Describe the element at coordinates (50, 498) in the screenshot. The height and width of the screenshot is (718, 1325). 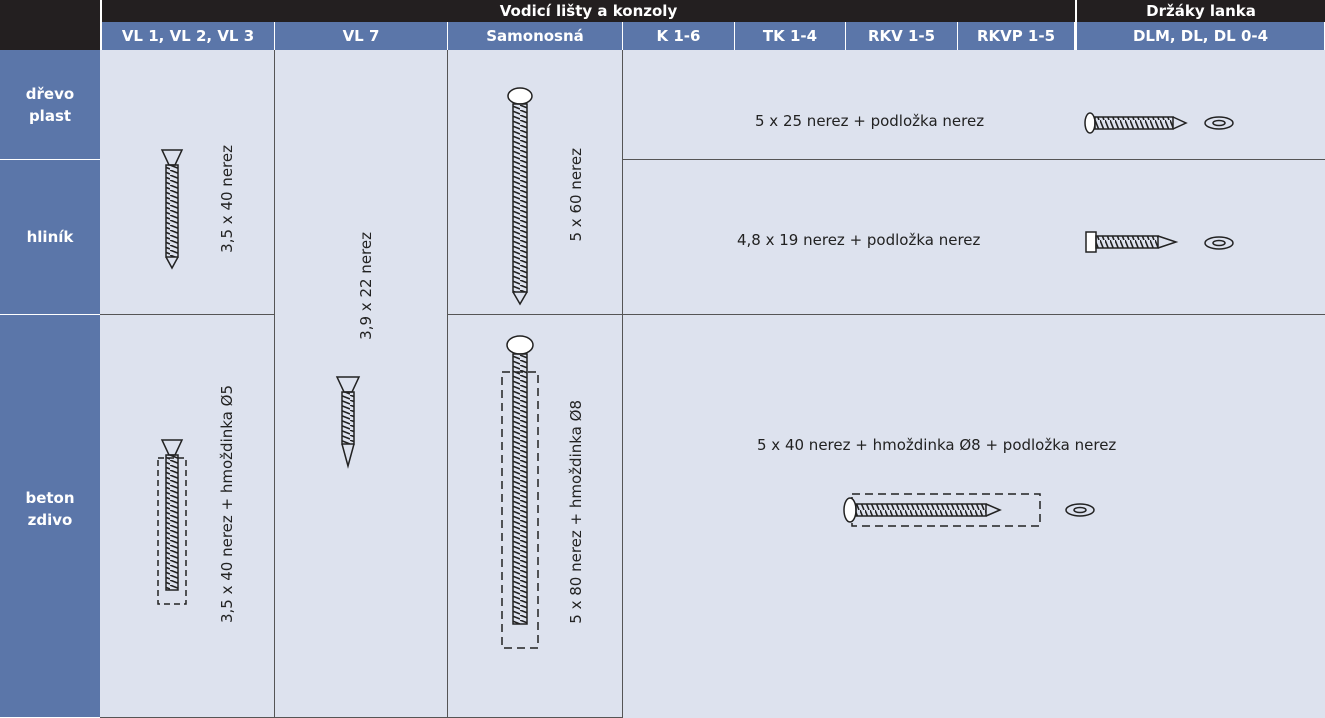
I see `row-label: beton` at that location.